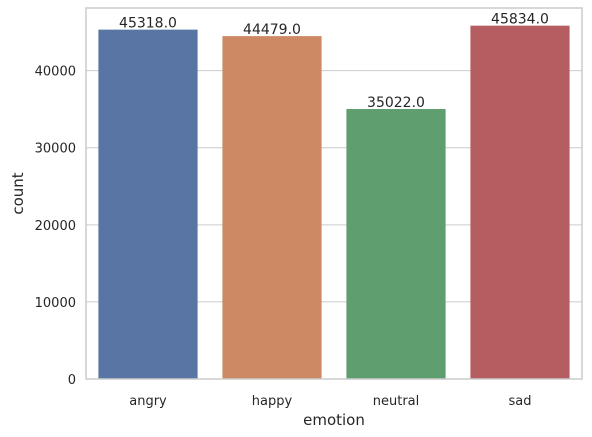 Image resolution: width=592 pixels, height=437 pixels. I want to click on y-tick-label: 30000, so click(55, 149).